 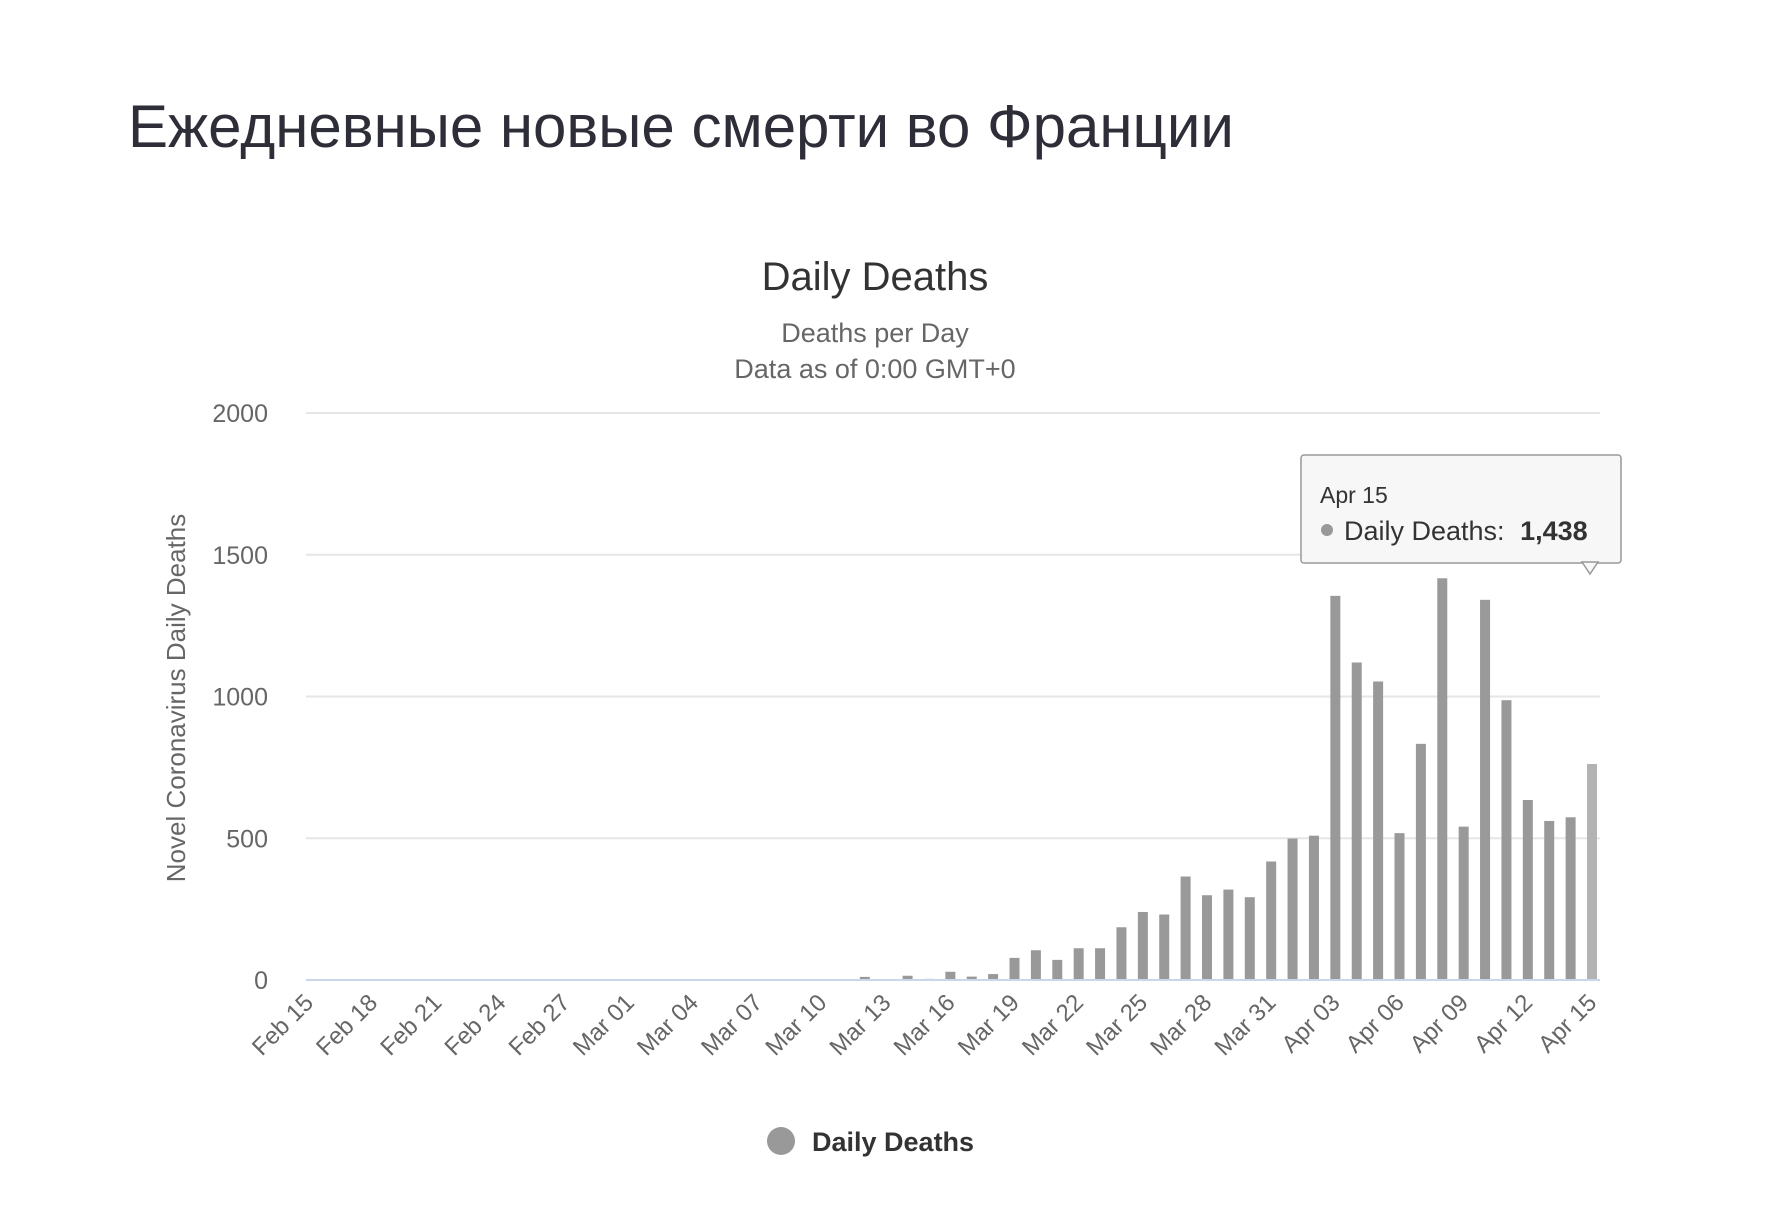 I want to click on x-tick-label: Mar 16, so click(x=925, y=1025).